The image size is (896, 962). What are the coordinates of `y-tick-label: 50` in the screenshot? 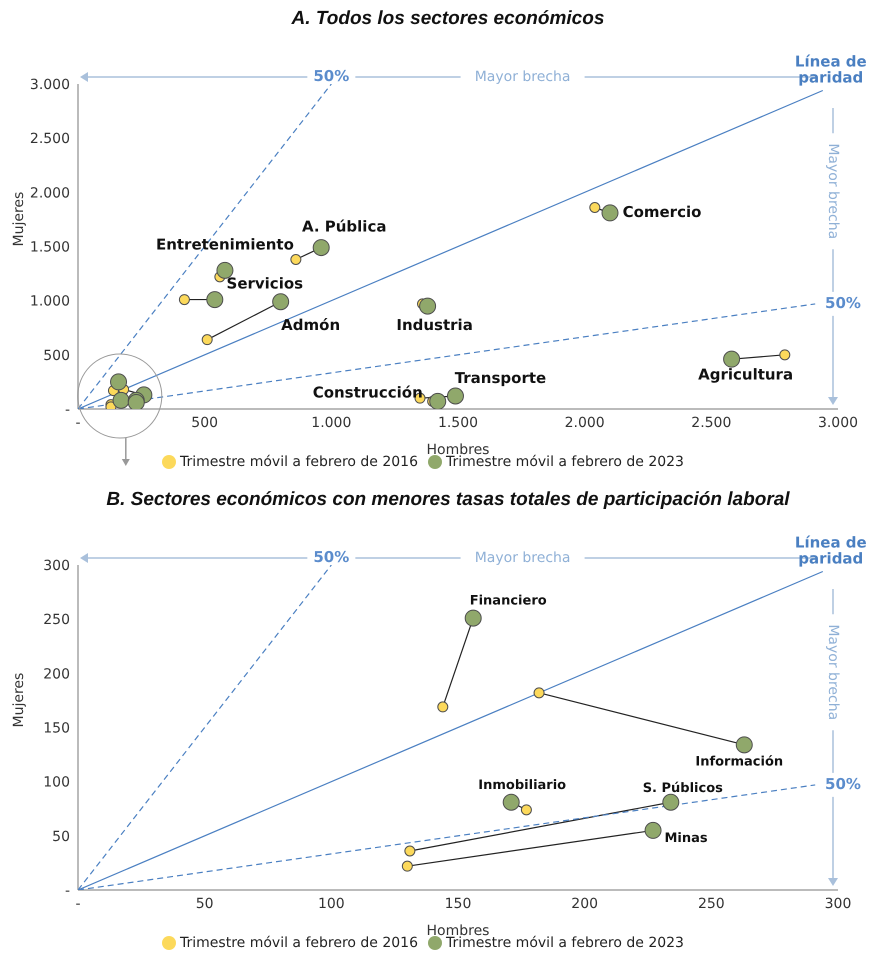 It's located at (61, 836).